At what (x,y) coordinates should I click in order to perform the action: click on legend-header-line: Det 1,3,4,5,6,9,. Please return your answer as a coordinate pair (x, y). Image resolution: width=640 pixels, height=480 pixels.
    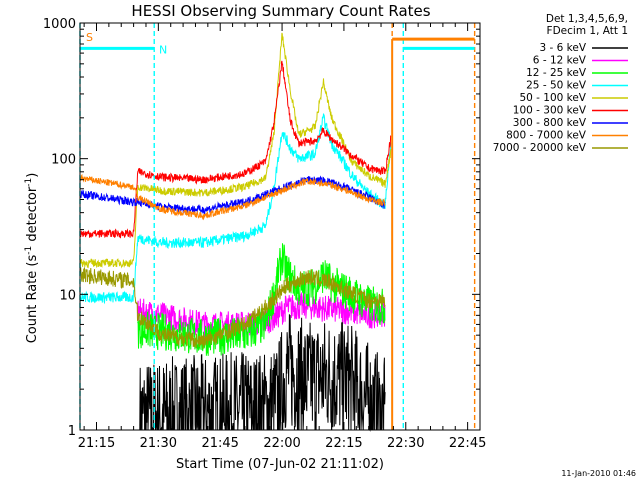
    Looking at the image, I should click on (587, 19).